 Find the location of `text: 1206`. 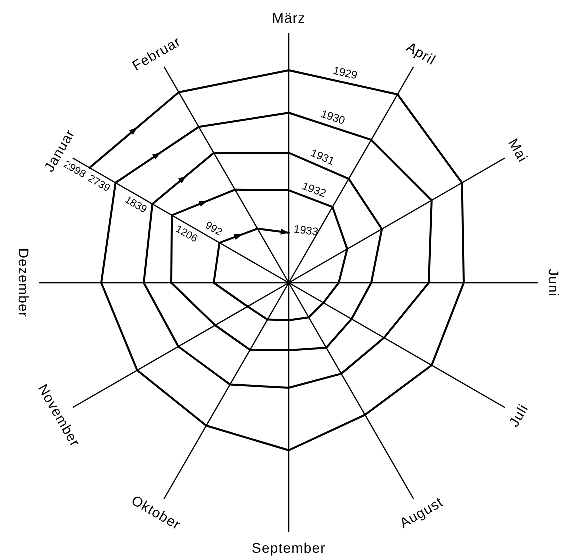

text: 1206 is located at coordinates (187, 234).